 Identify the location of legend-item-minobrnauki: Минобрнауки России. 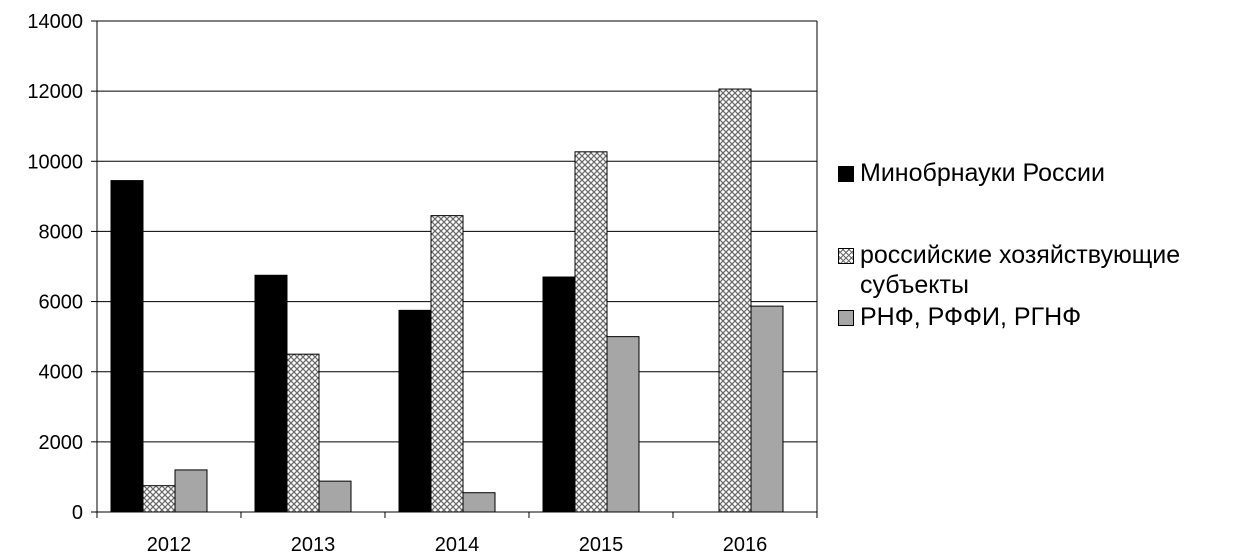
(1043, 173).